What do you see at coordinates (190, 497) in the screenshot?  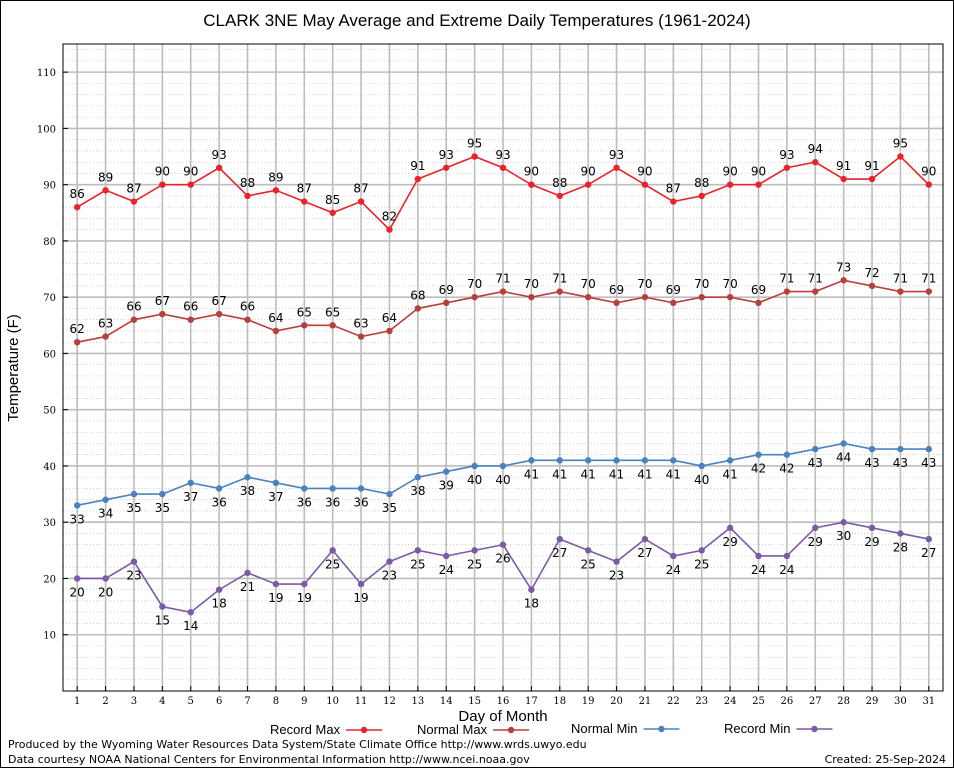 I see `data-label: 37` at bounding box center [190, 497].